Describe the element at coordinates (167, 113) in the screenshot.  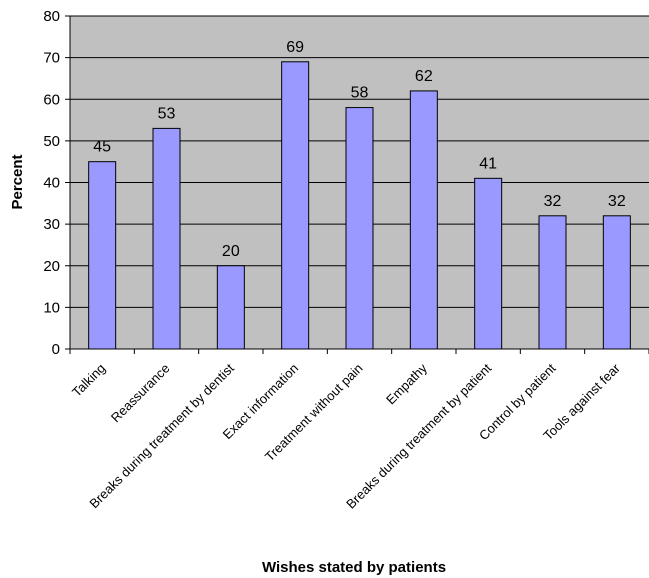
I see `bar-value-label: 53` at that location.